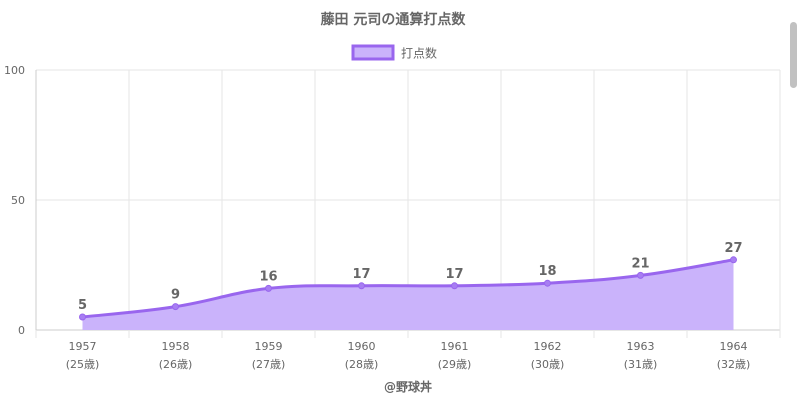 This screenshot has height=400, width=800. What do you see at coordinates (734, 346) in the screenshot?
I see `x-tick-label: 1964` at bounding box center [734, 346].